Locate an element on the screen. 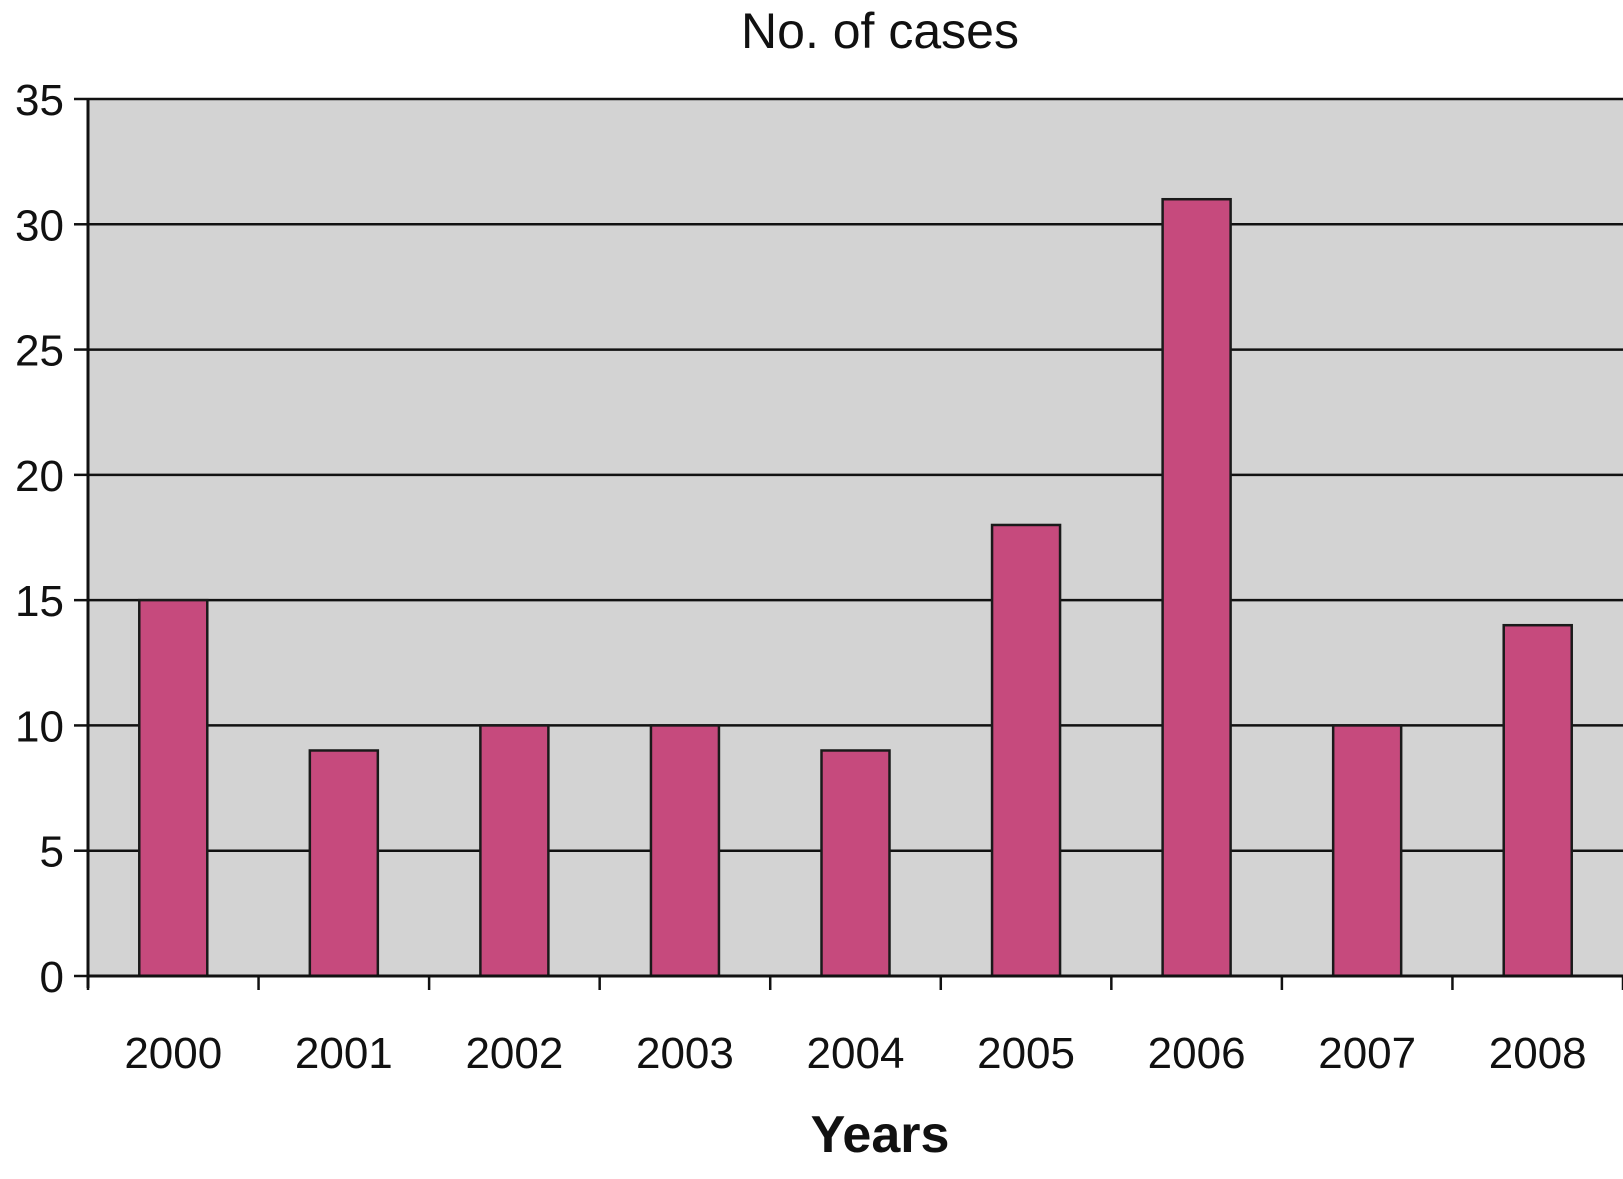 This screenshot has height=1179, width=1623. y-tick-label: 10 is located at coordinates (39, 726).